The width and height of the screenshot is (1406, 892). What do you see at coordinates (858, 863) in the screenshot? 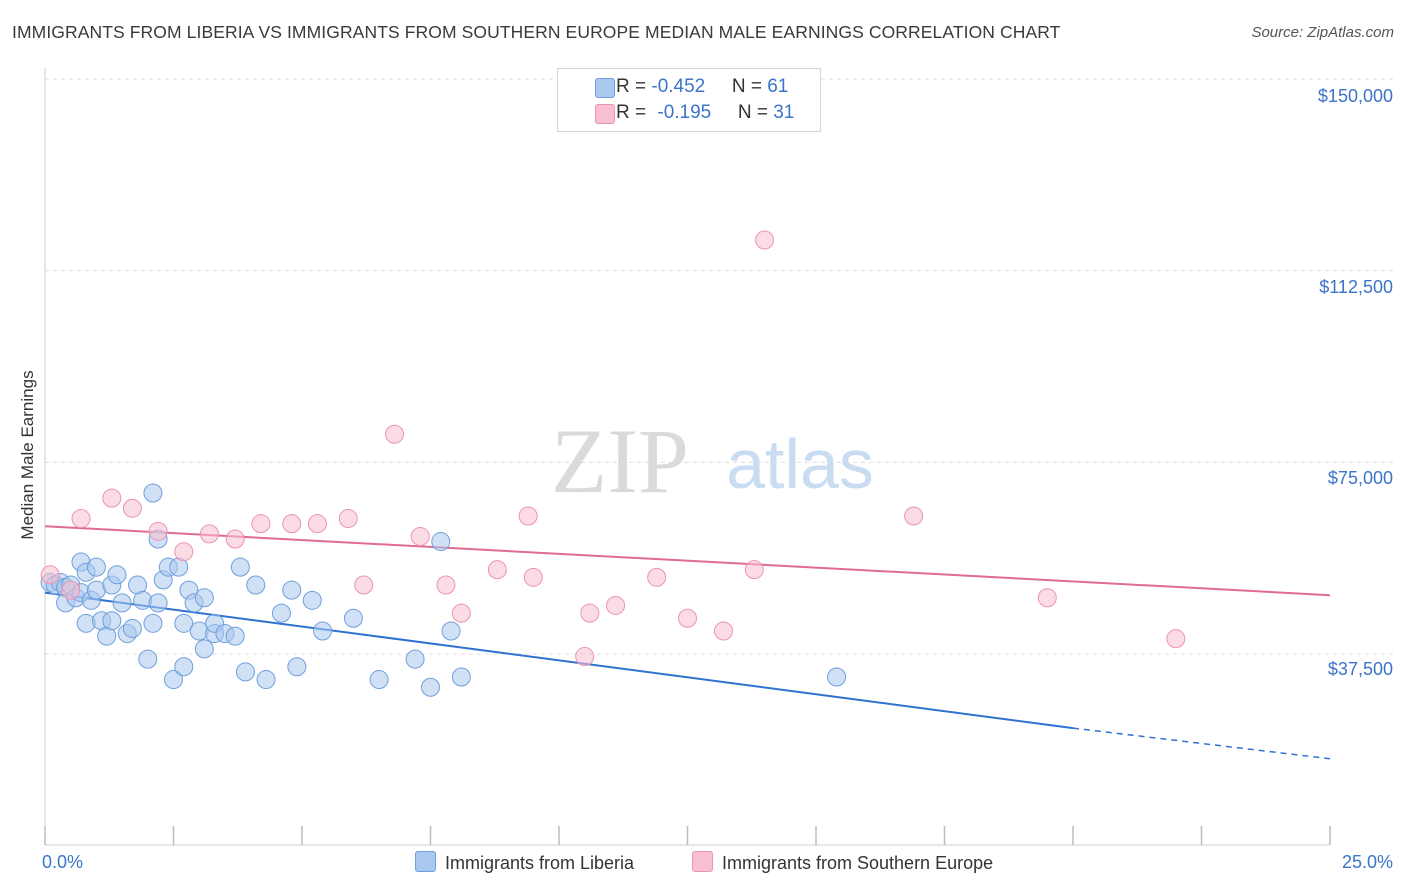
I see `legend-label: Immigrants from Southern Europe` at bounding box center [858, 863].